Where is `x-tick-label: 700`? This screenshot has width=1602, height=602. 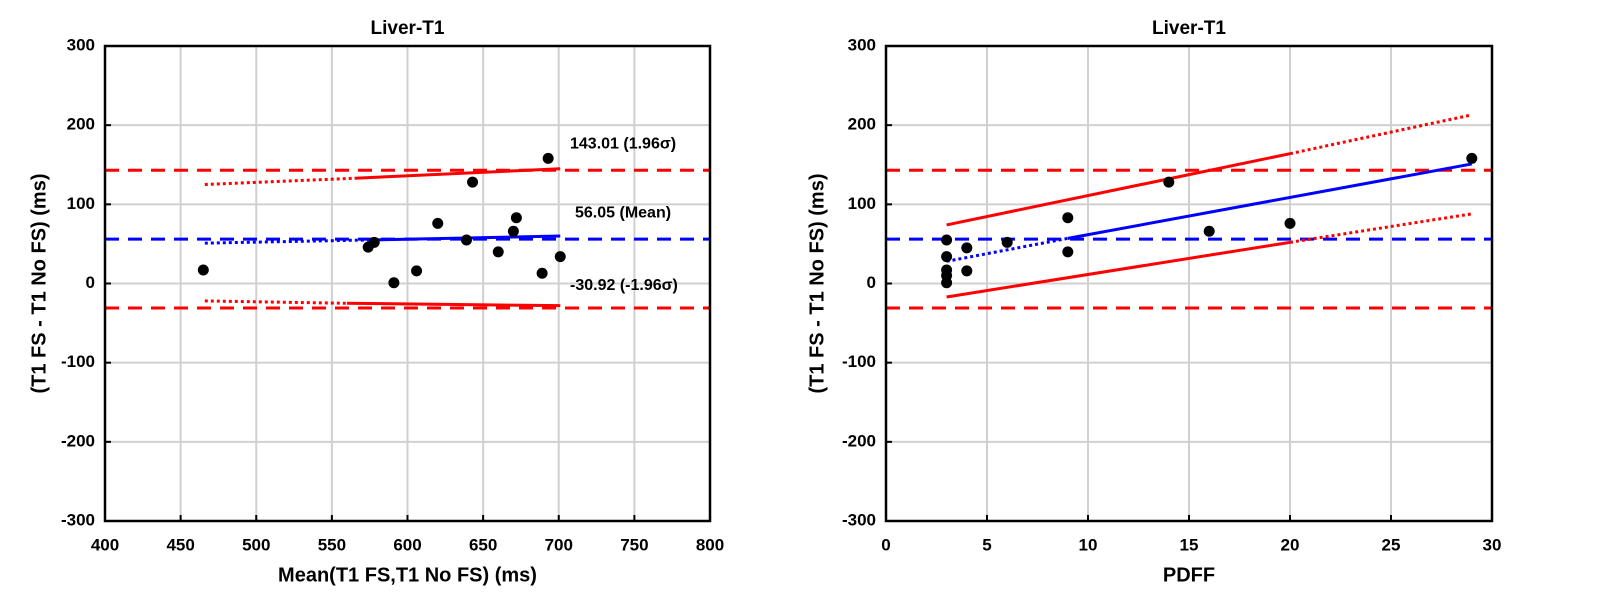 x-tick-label: 700 is located at coordinates (559, 544).